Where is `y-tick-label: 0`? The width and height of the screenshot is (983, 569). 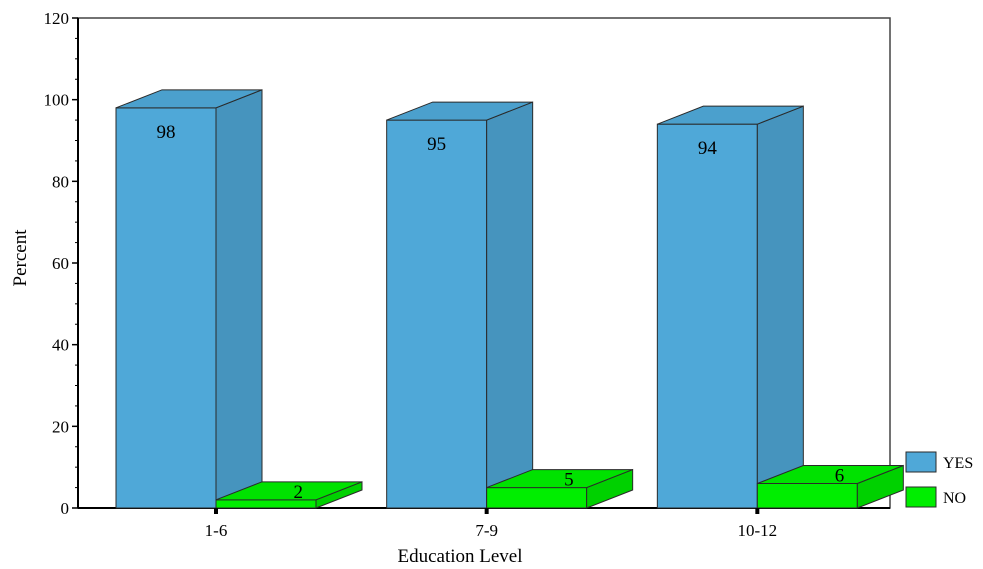
y-tick-label: 0 is located at coordinates (65, 508).